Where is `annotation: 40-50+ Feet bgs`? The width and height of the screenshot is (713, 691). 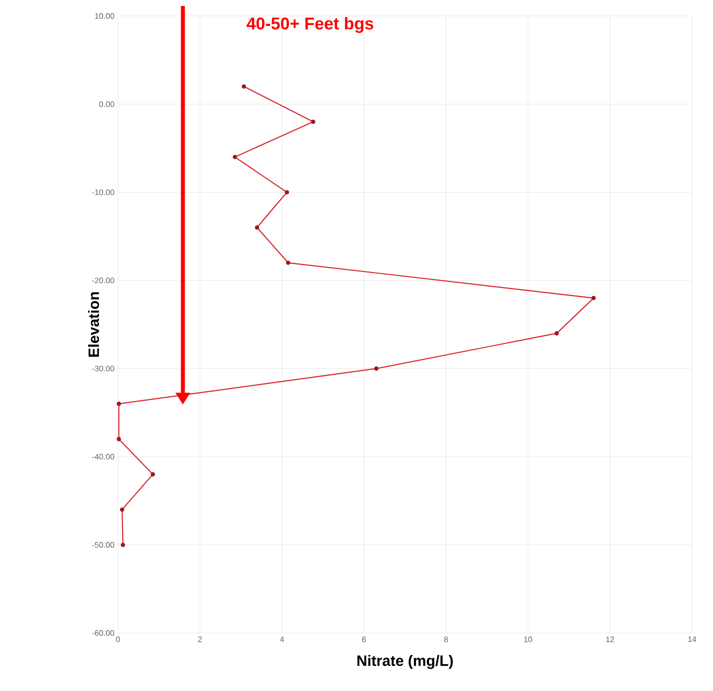
annotation: 40-50+ Feet bgs is located at coordinates (310, 25).